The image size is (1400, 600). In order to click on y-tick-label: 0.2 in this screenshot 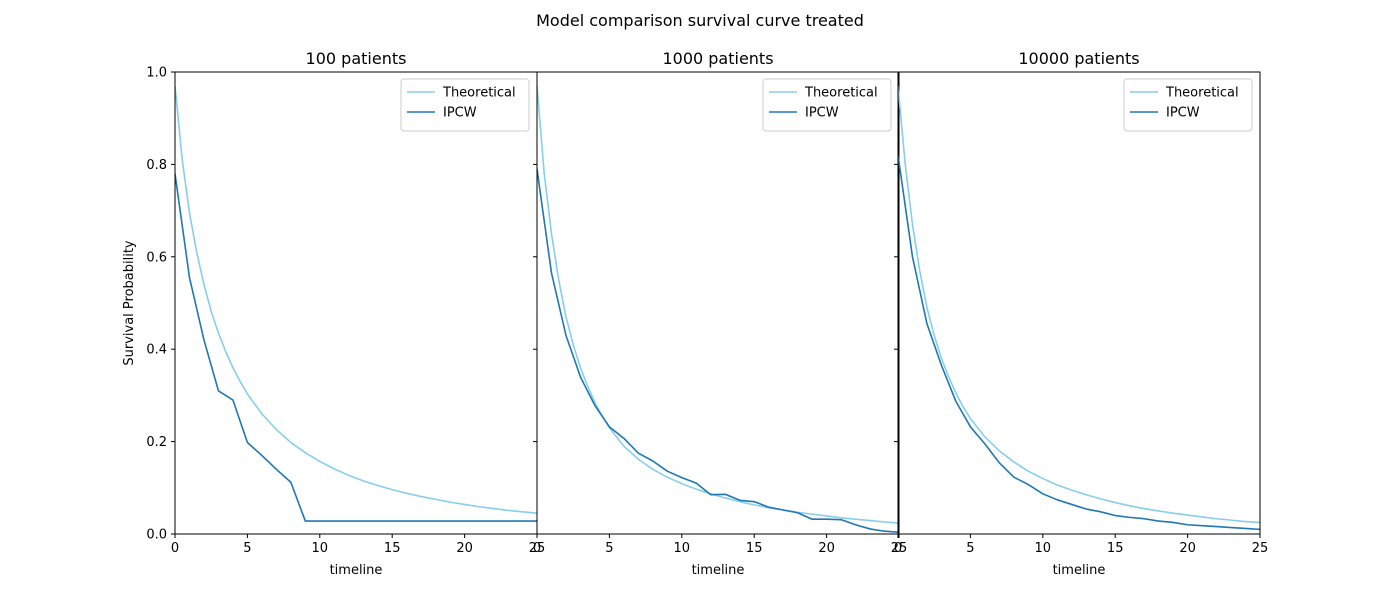, I will do `click(156, 442)`.